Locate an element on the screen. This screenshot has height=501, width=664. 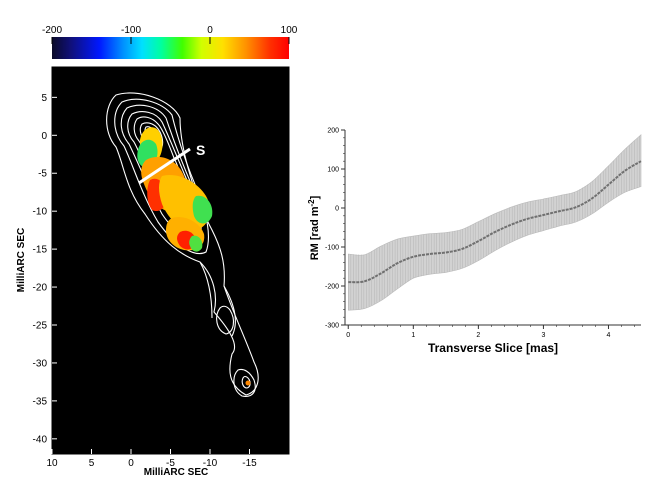
profile-x-ticks: 0 1 2 3 4 is located at coordinates (490, 332).